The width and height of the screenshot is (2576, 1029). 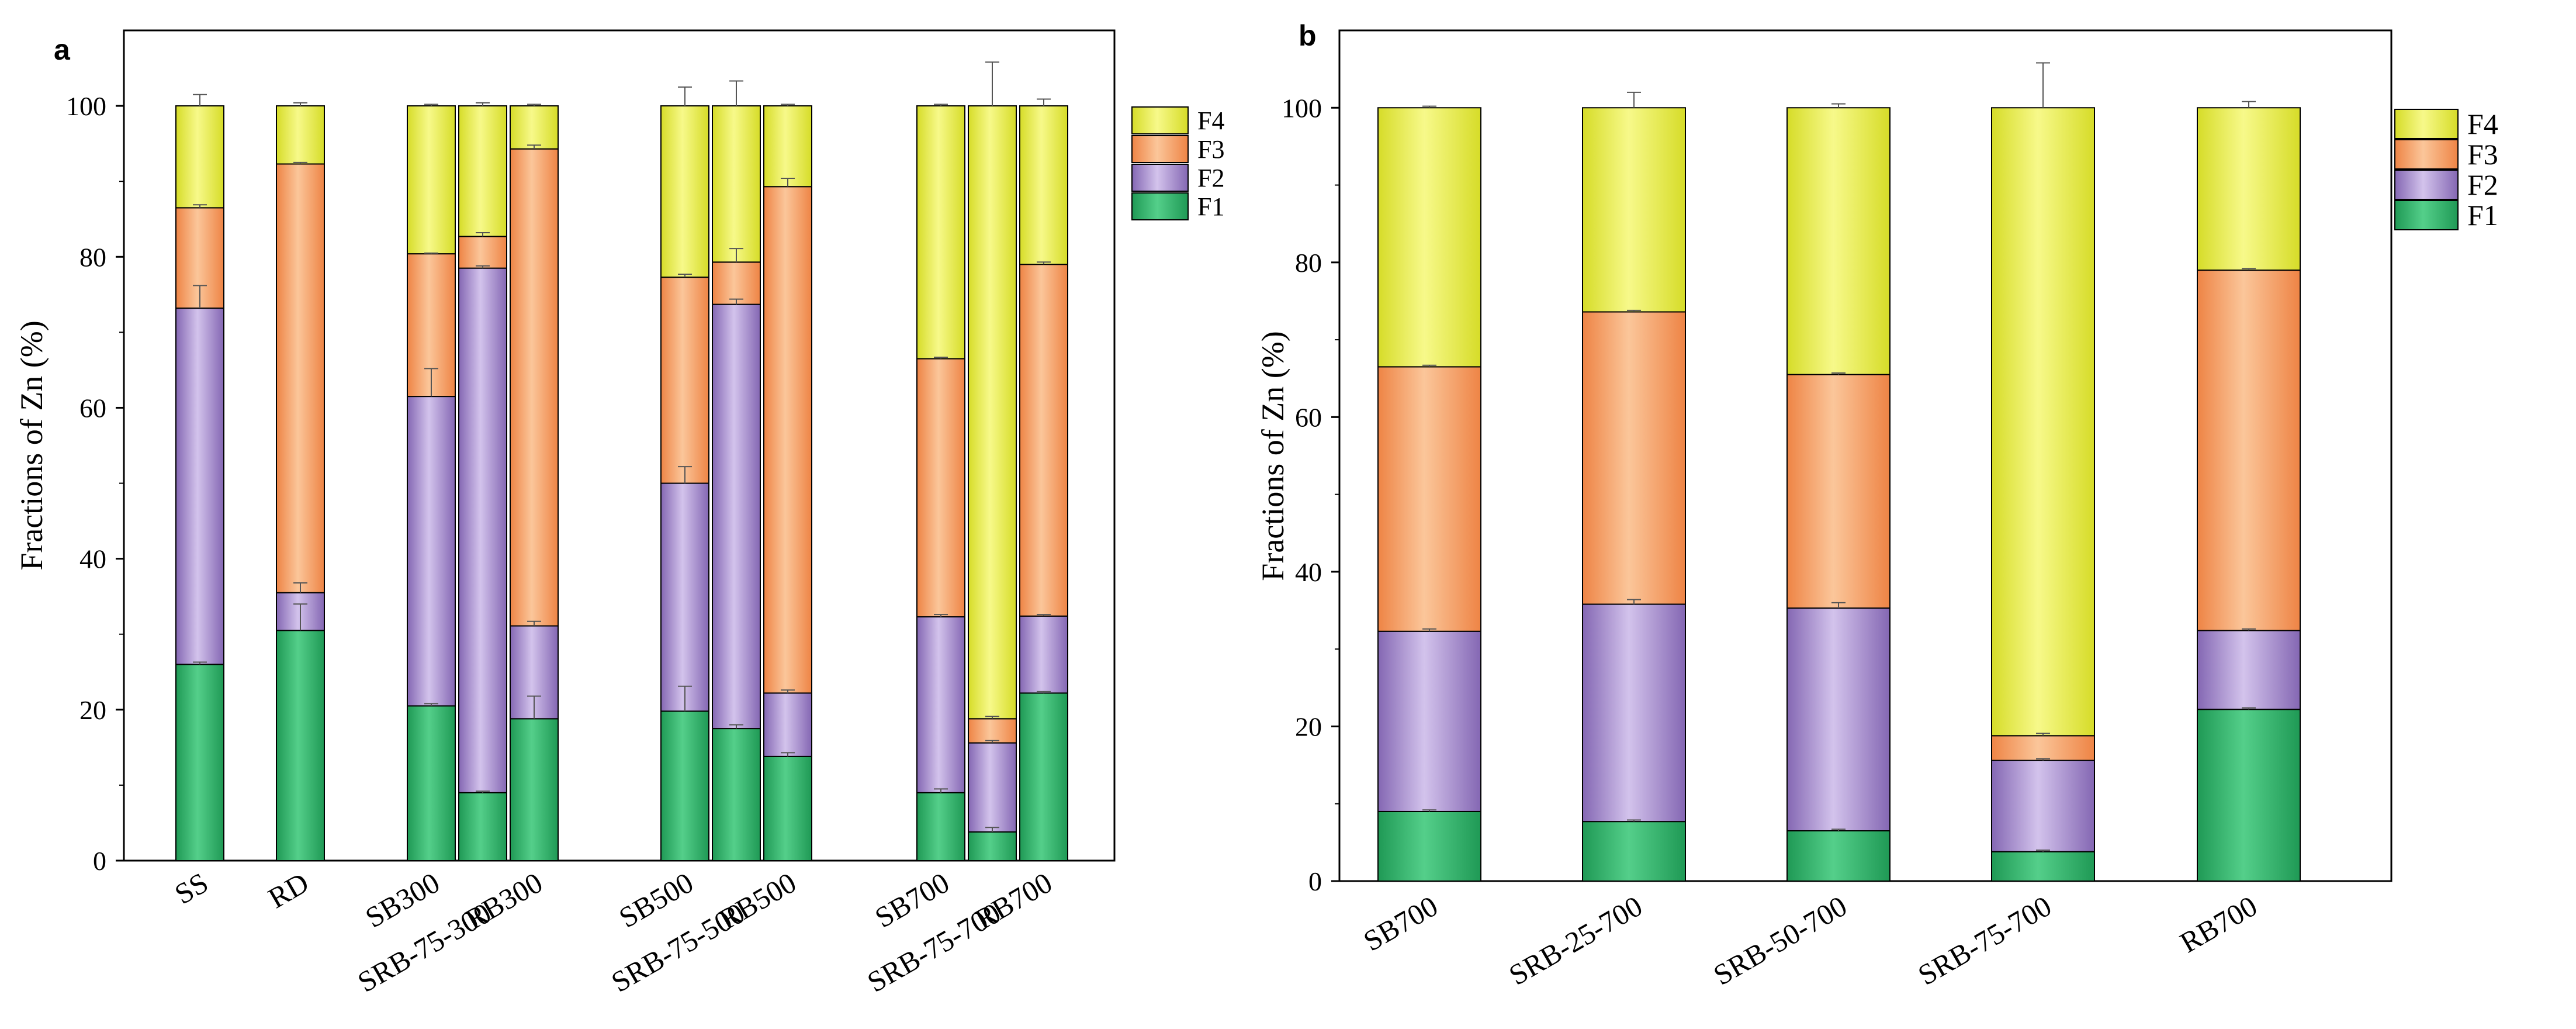 What do you see at coordinates (483, 171) in the screenshot?
I see `bar-srb-75-300-f4` at bounding box center [483, 171].